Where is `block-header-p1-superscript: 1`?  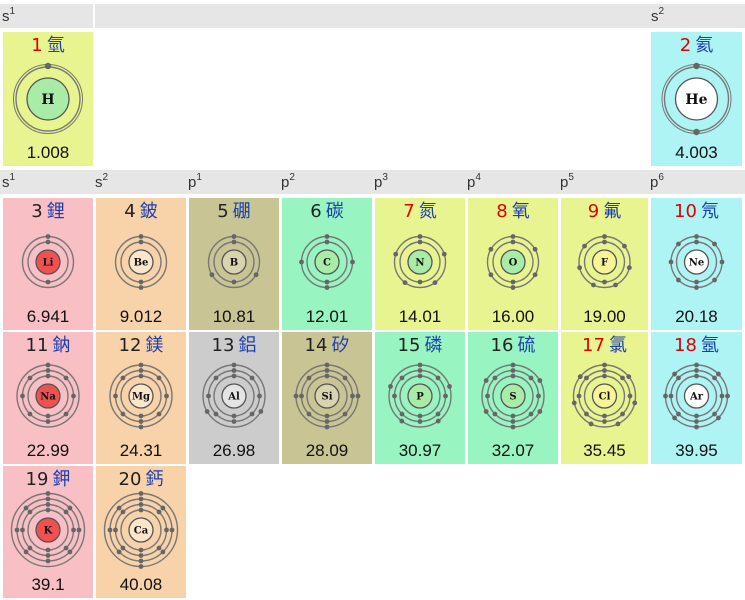 block-header-p1-superscript: 1 is located at coordinates (199, 177).